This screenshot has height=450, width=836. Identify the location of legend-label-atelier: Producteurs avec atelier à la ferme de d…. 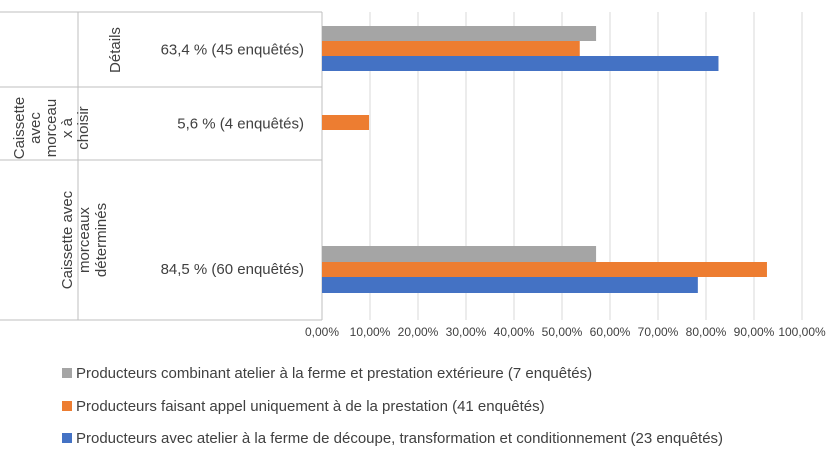
(400, 438).